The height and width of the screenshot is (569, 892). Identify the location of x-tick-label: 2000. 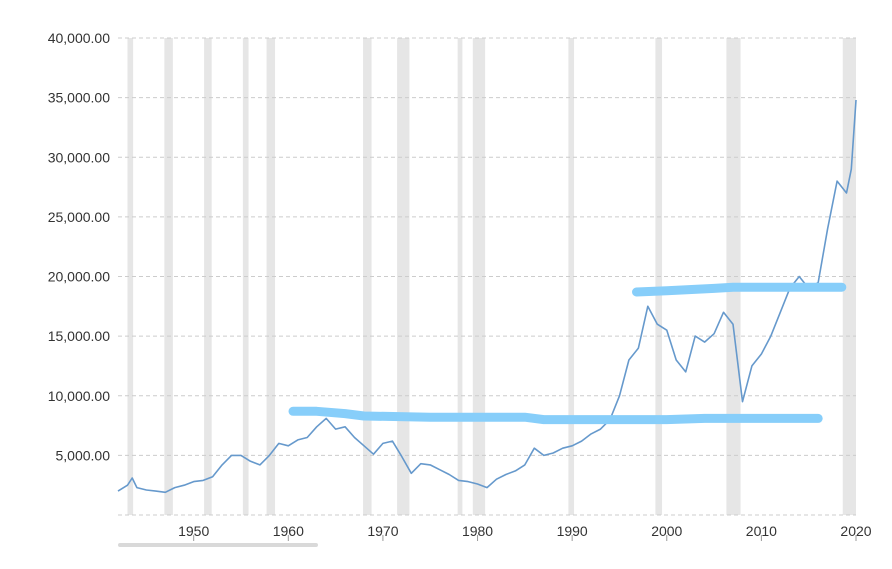
(666, 531).